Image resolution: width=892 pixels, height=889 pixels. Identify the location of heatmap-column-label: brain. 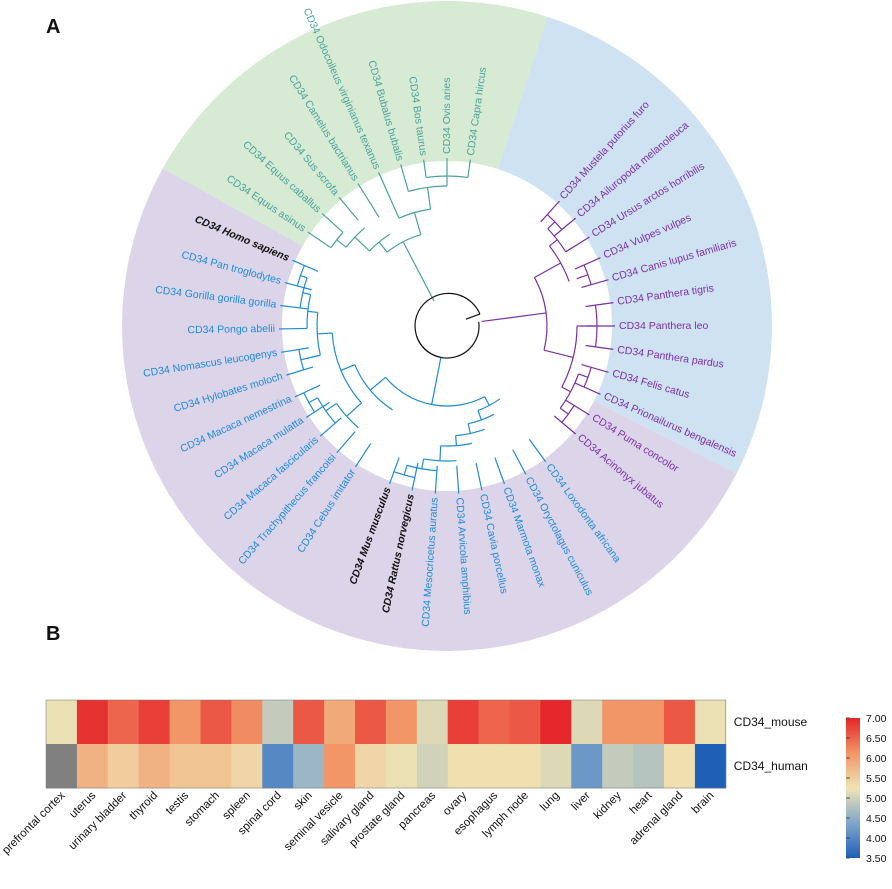
(703, 803).